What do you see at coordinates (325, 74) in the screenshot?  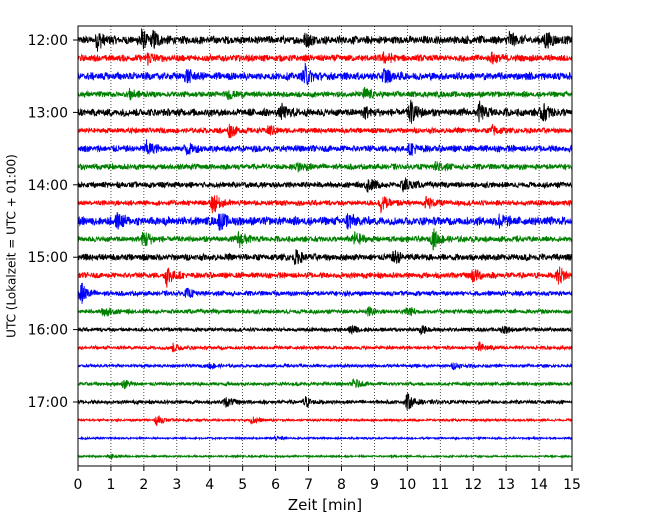 I see `trace-row-12:30` at bounding box center [325, 74].